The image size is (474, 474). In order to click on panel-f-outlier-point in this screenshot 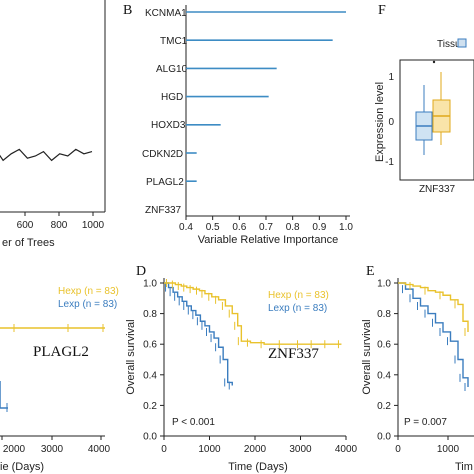, I will do `click(434, 62)`.